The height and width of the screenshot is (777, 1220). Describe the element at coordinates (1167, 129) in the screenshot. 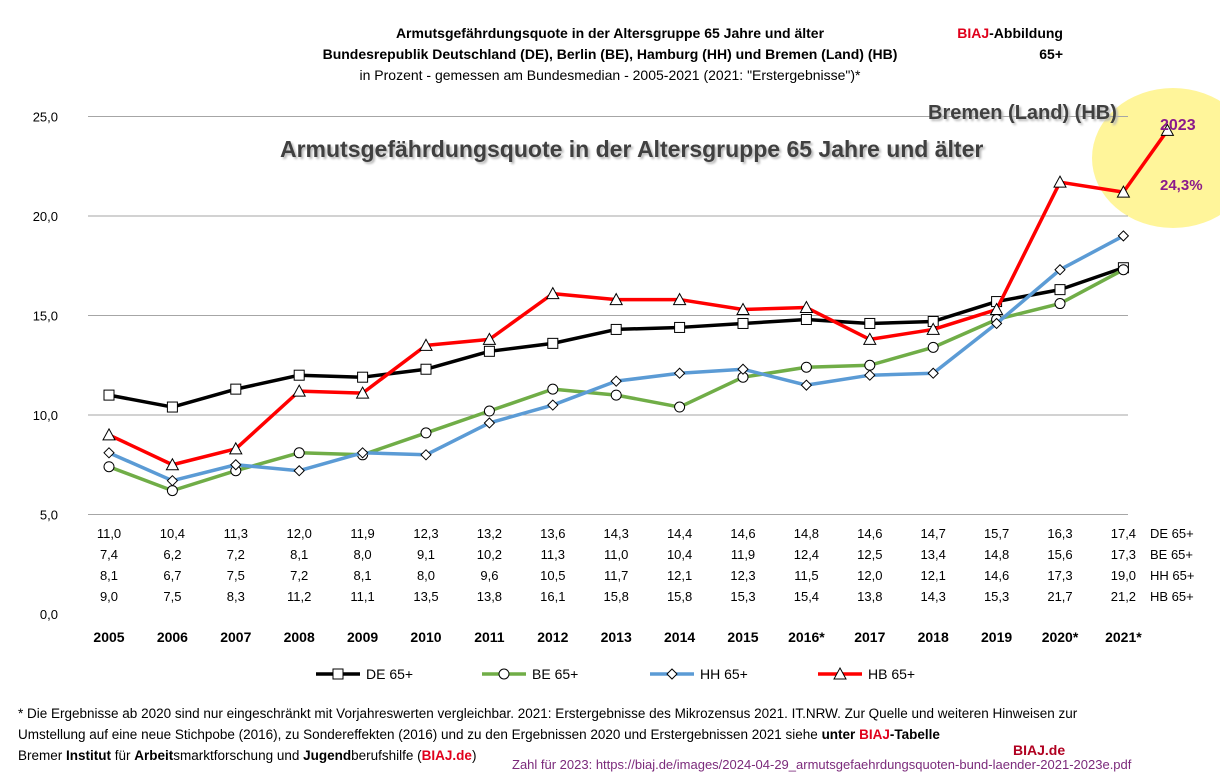

I see `data-point-hb-2023` at that location.